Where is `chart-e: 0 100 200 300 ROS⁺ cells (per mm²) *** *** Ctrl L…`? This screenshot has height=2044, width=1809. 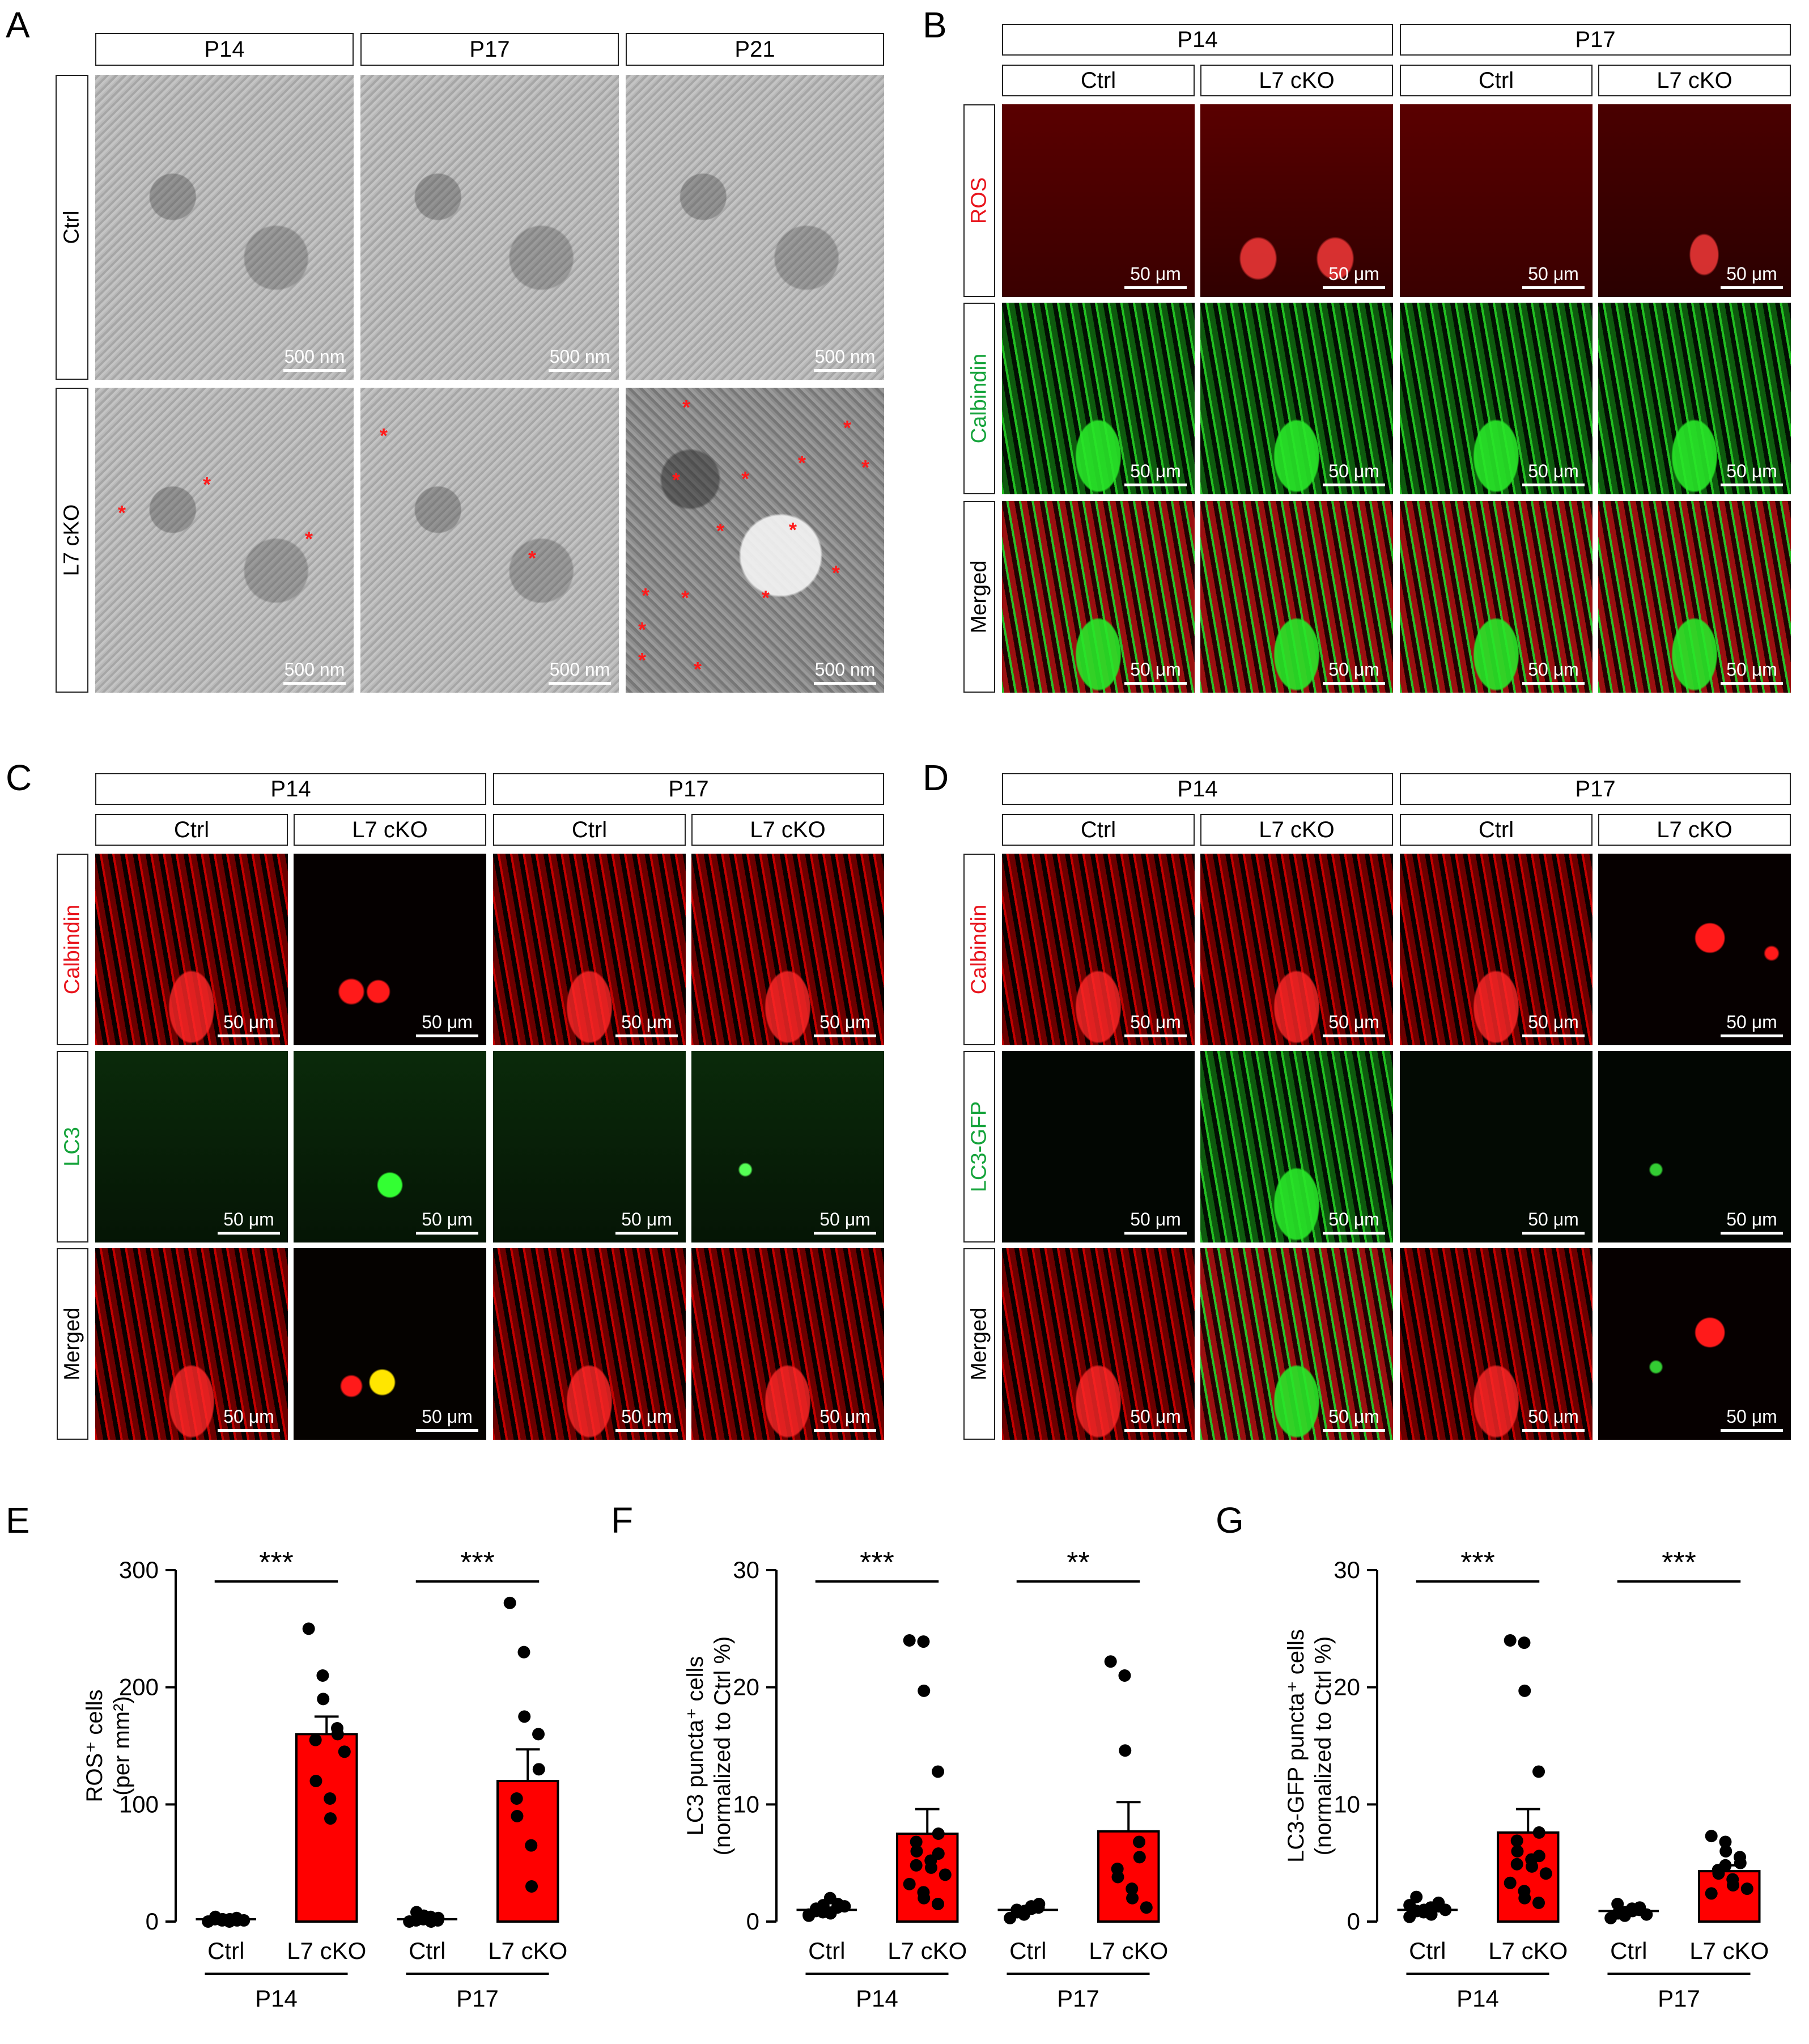 chart-e: 0 100 200 300 ROS⁺ cells (per mm²) *** *** Ctrl L… is located at coordinates (324, 1779).